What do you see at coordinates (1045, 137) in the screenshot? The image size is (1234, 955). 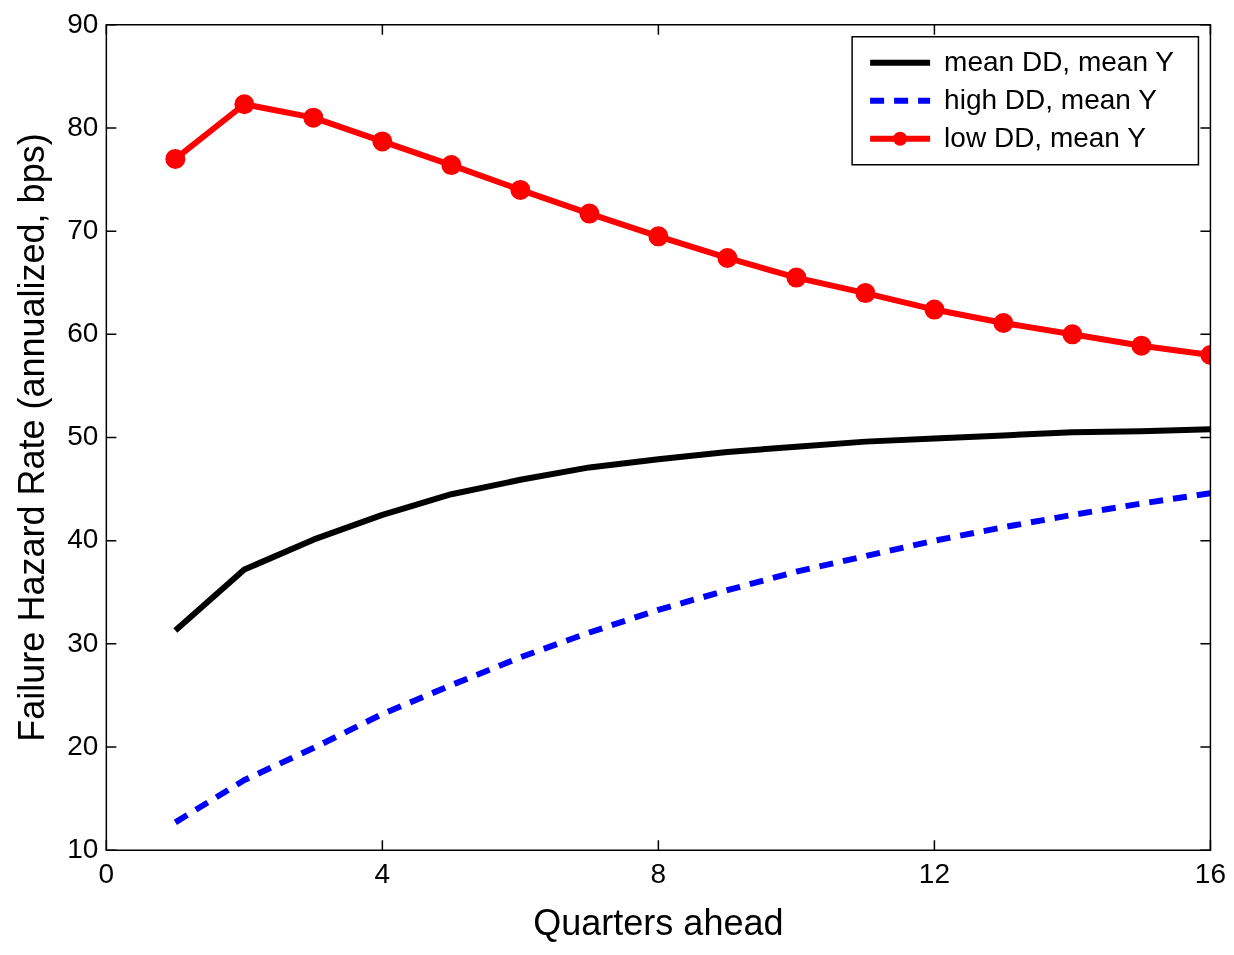 I see `legend-label: low DD, mean Y` at bounding box center [1045, 137].